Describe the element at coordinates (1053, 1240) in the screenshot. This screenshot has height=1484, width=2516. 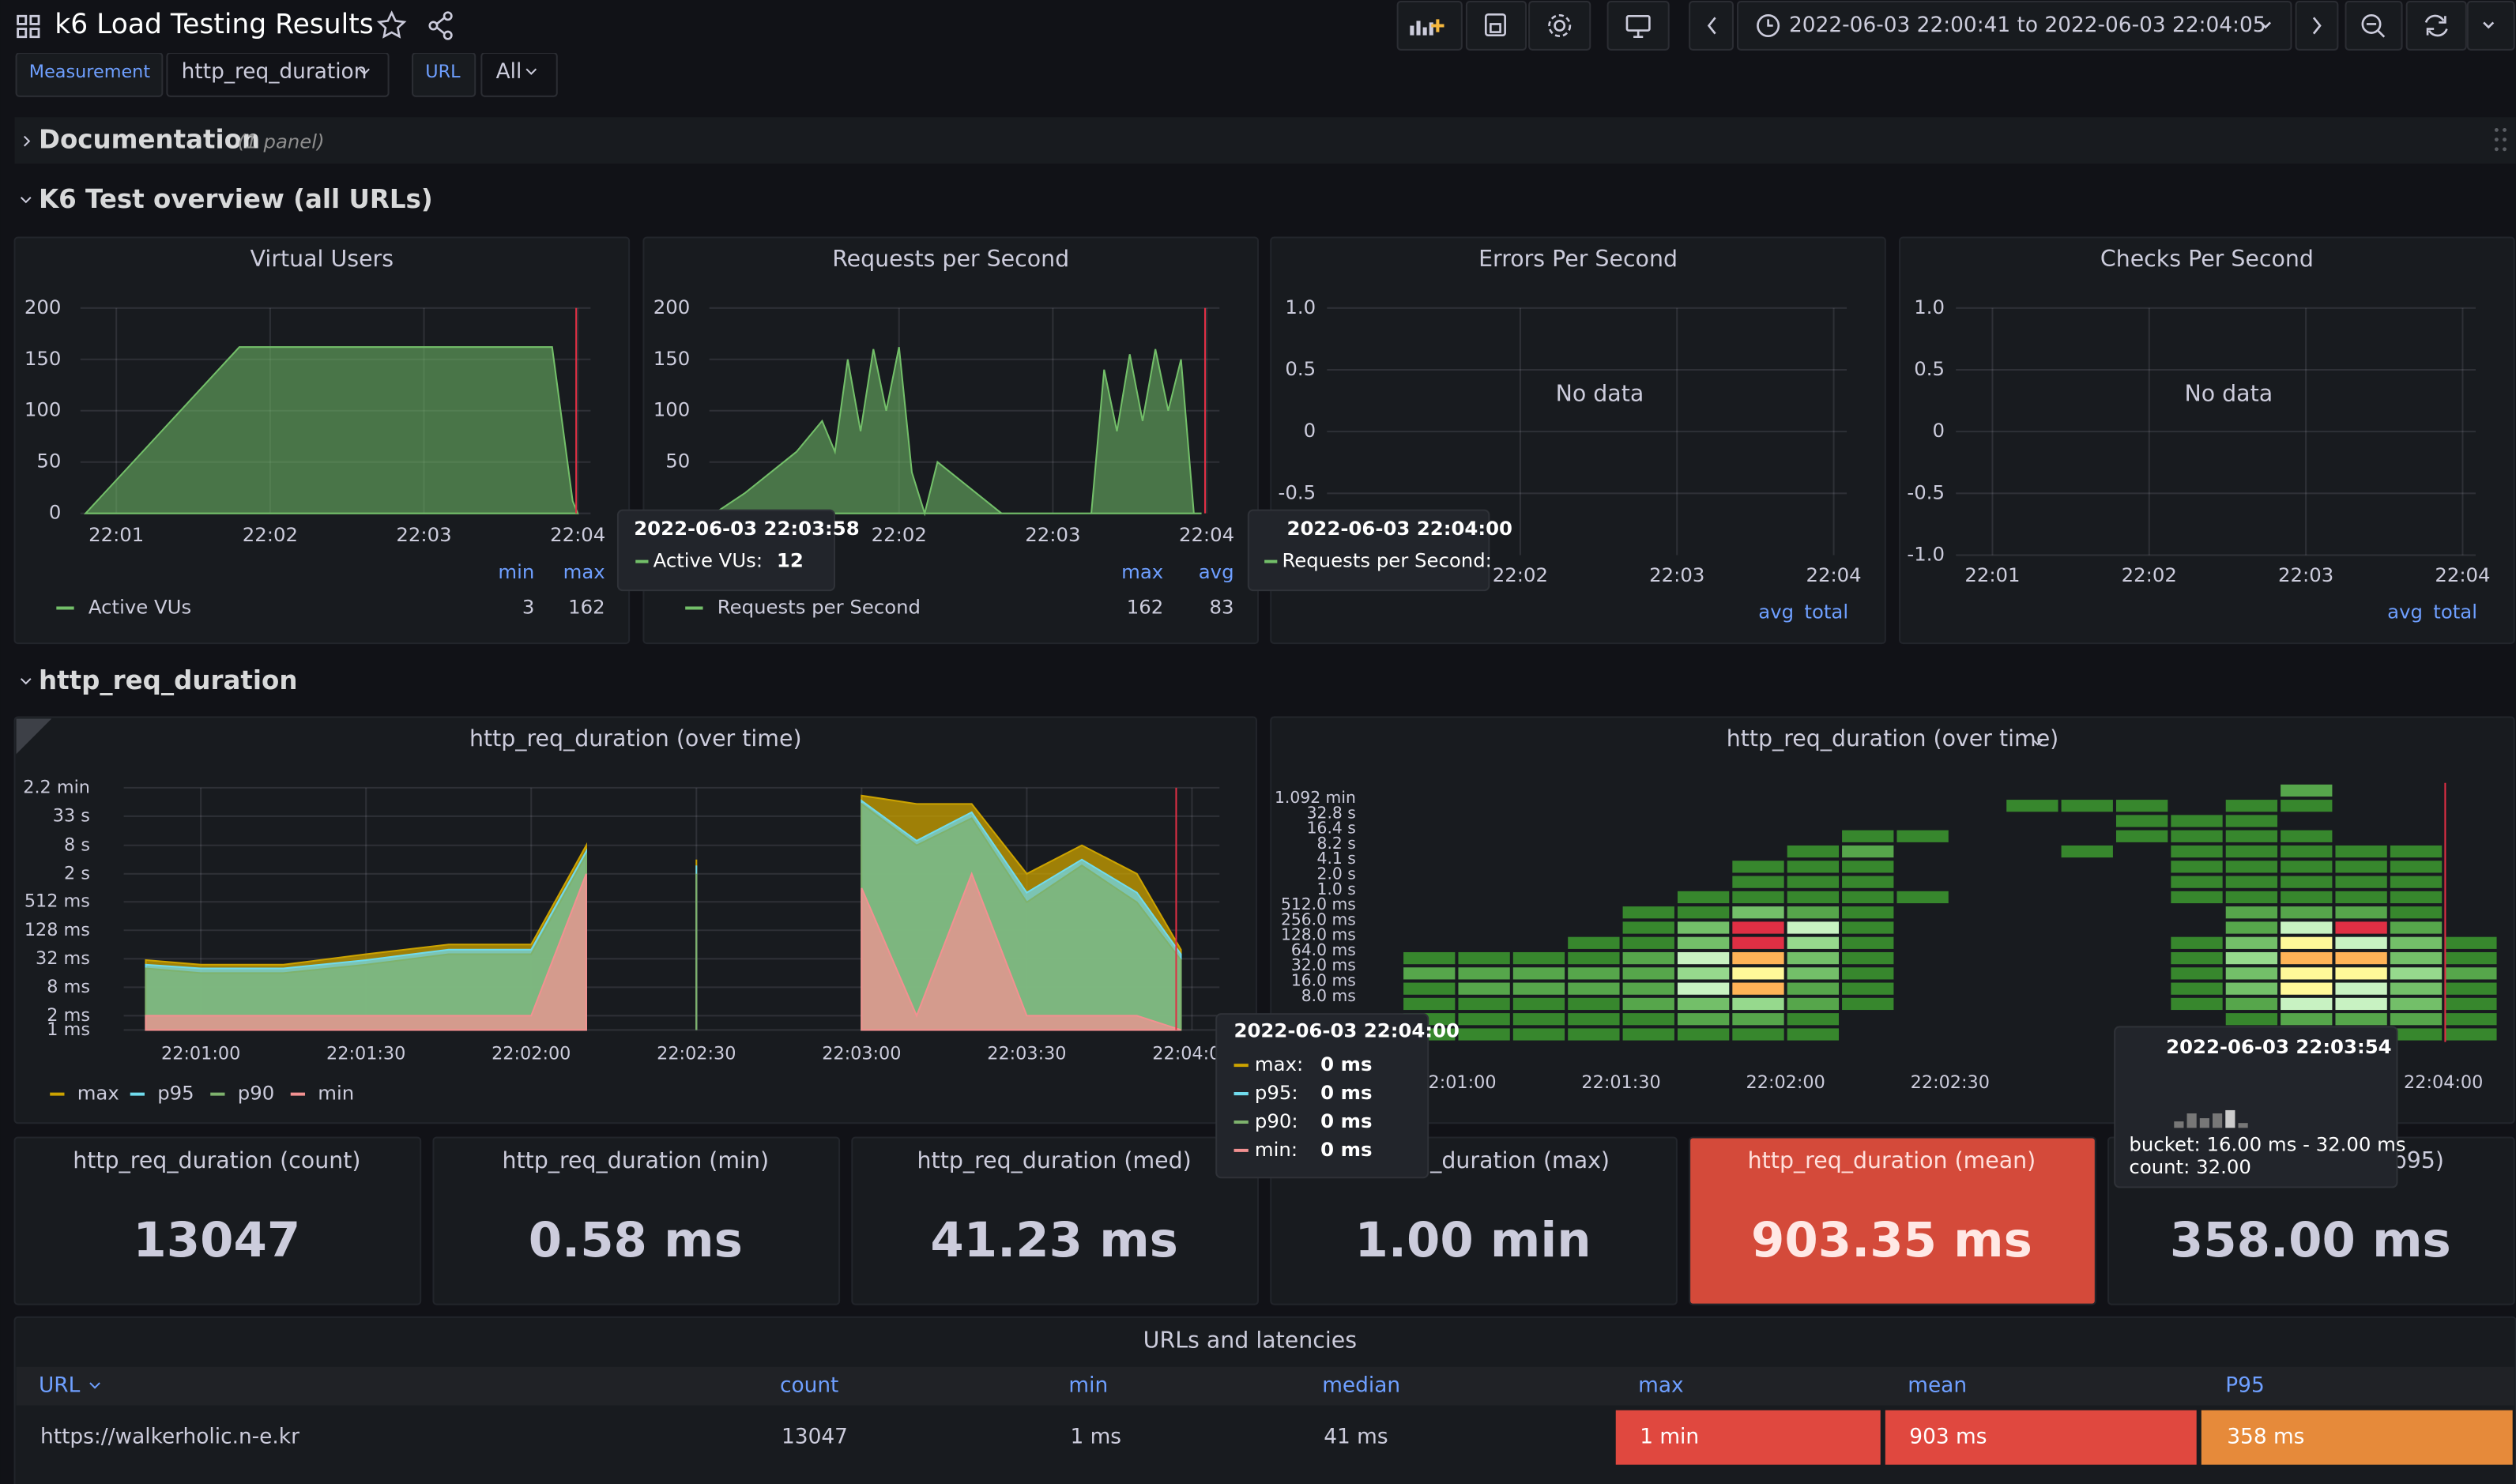
I see `stat-value: 41.23 ms` at that location.